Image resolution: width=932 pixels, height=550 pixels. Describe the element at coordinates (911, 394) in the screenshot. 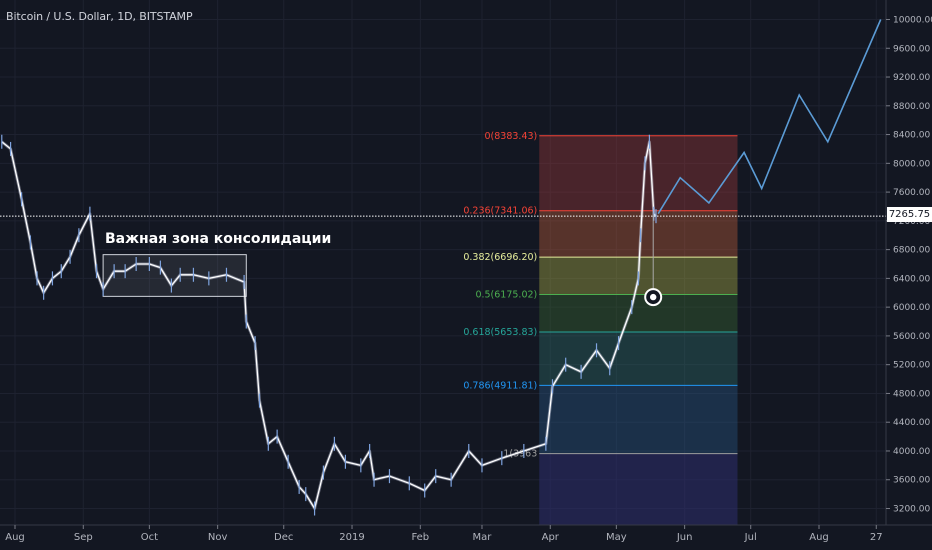

I see `y-tick-label: 4800.00` at that location.